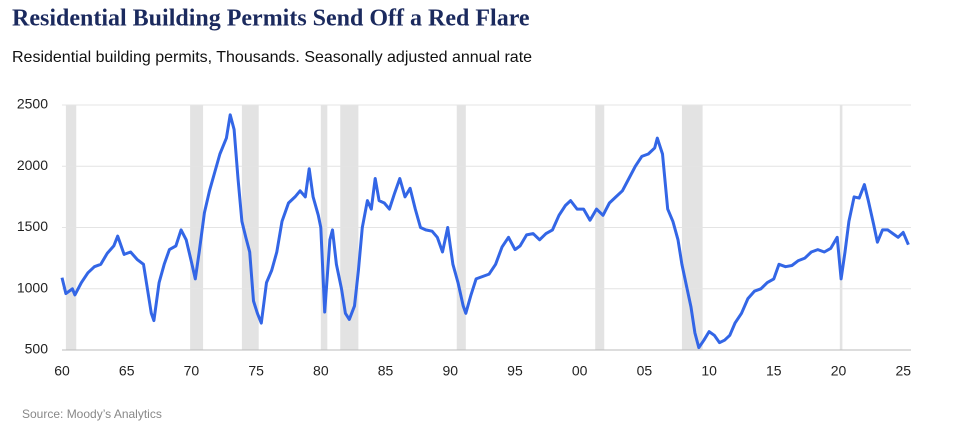 The image size is (960, 443). Describe the element at coordinates (515, 371) in the screenshot. I see `x-tick-label: 95` at that location.